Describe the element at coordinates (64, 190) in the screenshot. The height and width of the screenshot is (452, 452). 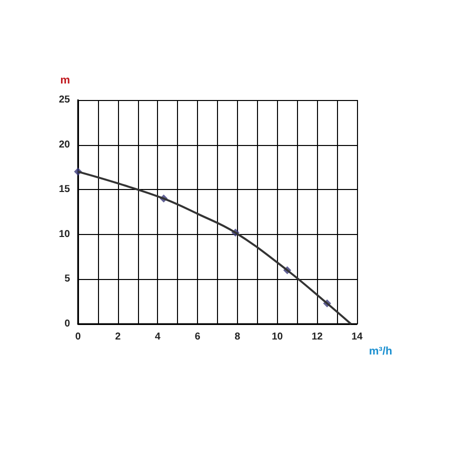
I see `y-tick-label: 15` at that location.